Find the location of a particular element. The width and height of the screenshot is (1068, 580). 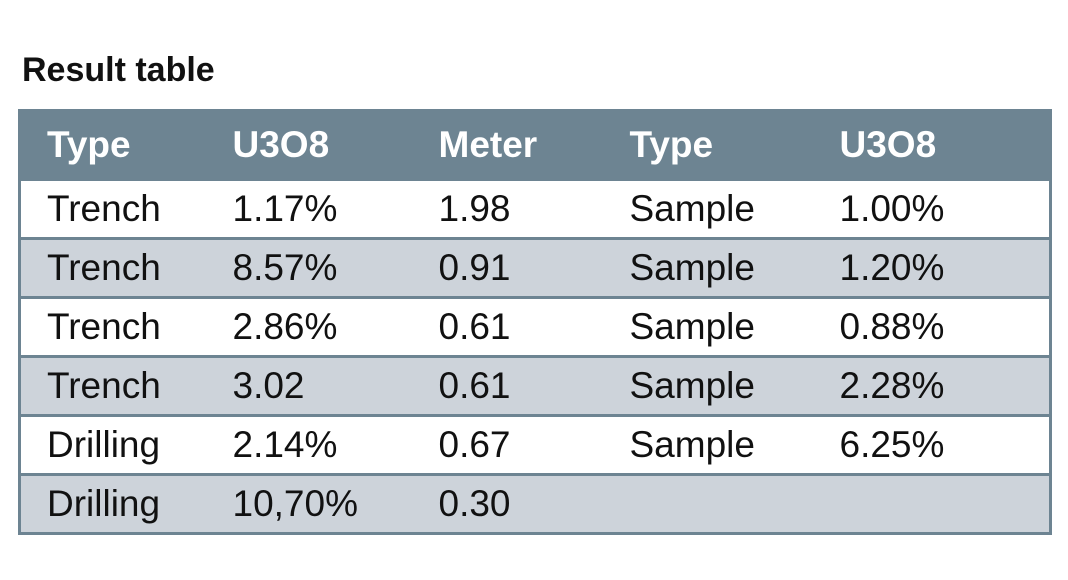

table-row: Trench 1.17% 1.98 Sample 1.00% is located at coordinates (535, 208).